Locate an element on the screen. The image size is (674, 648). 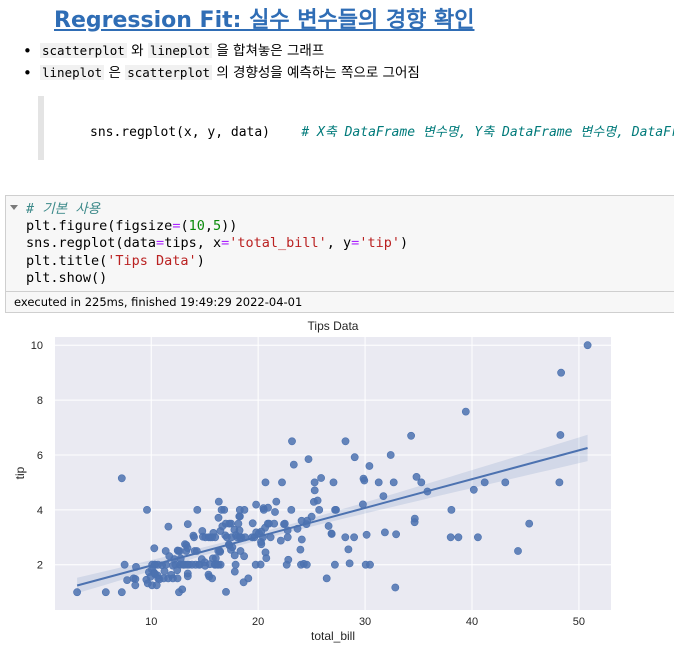
markdown-title: Regression Fit: 실수 변수들의 경향 확인 is located at coordinates (264, 20).